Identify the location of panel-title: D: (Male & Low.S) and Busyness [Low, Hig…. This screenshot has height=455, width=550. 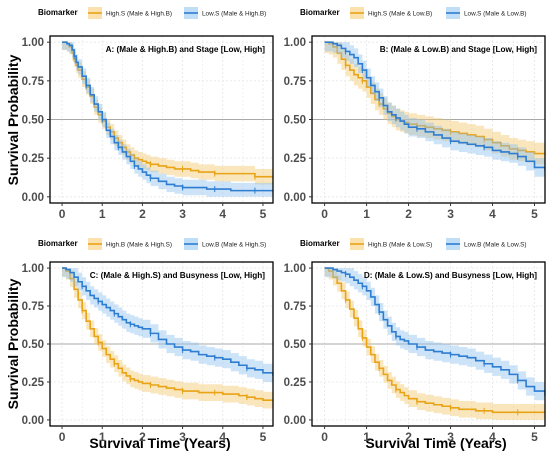
(450, 275).